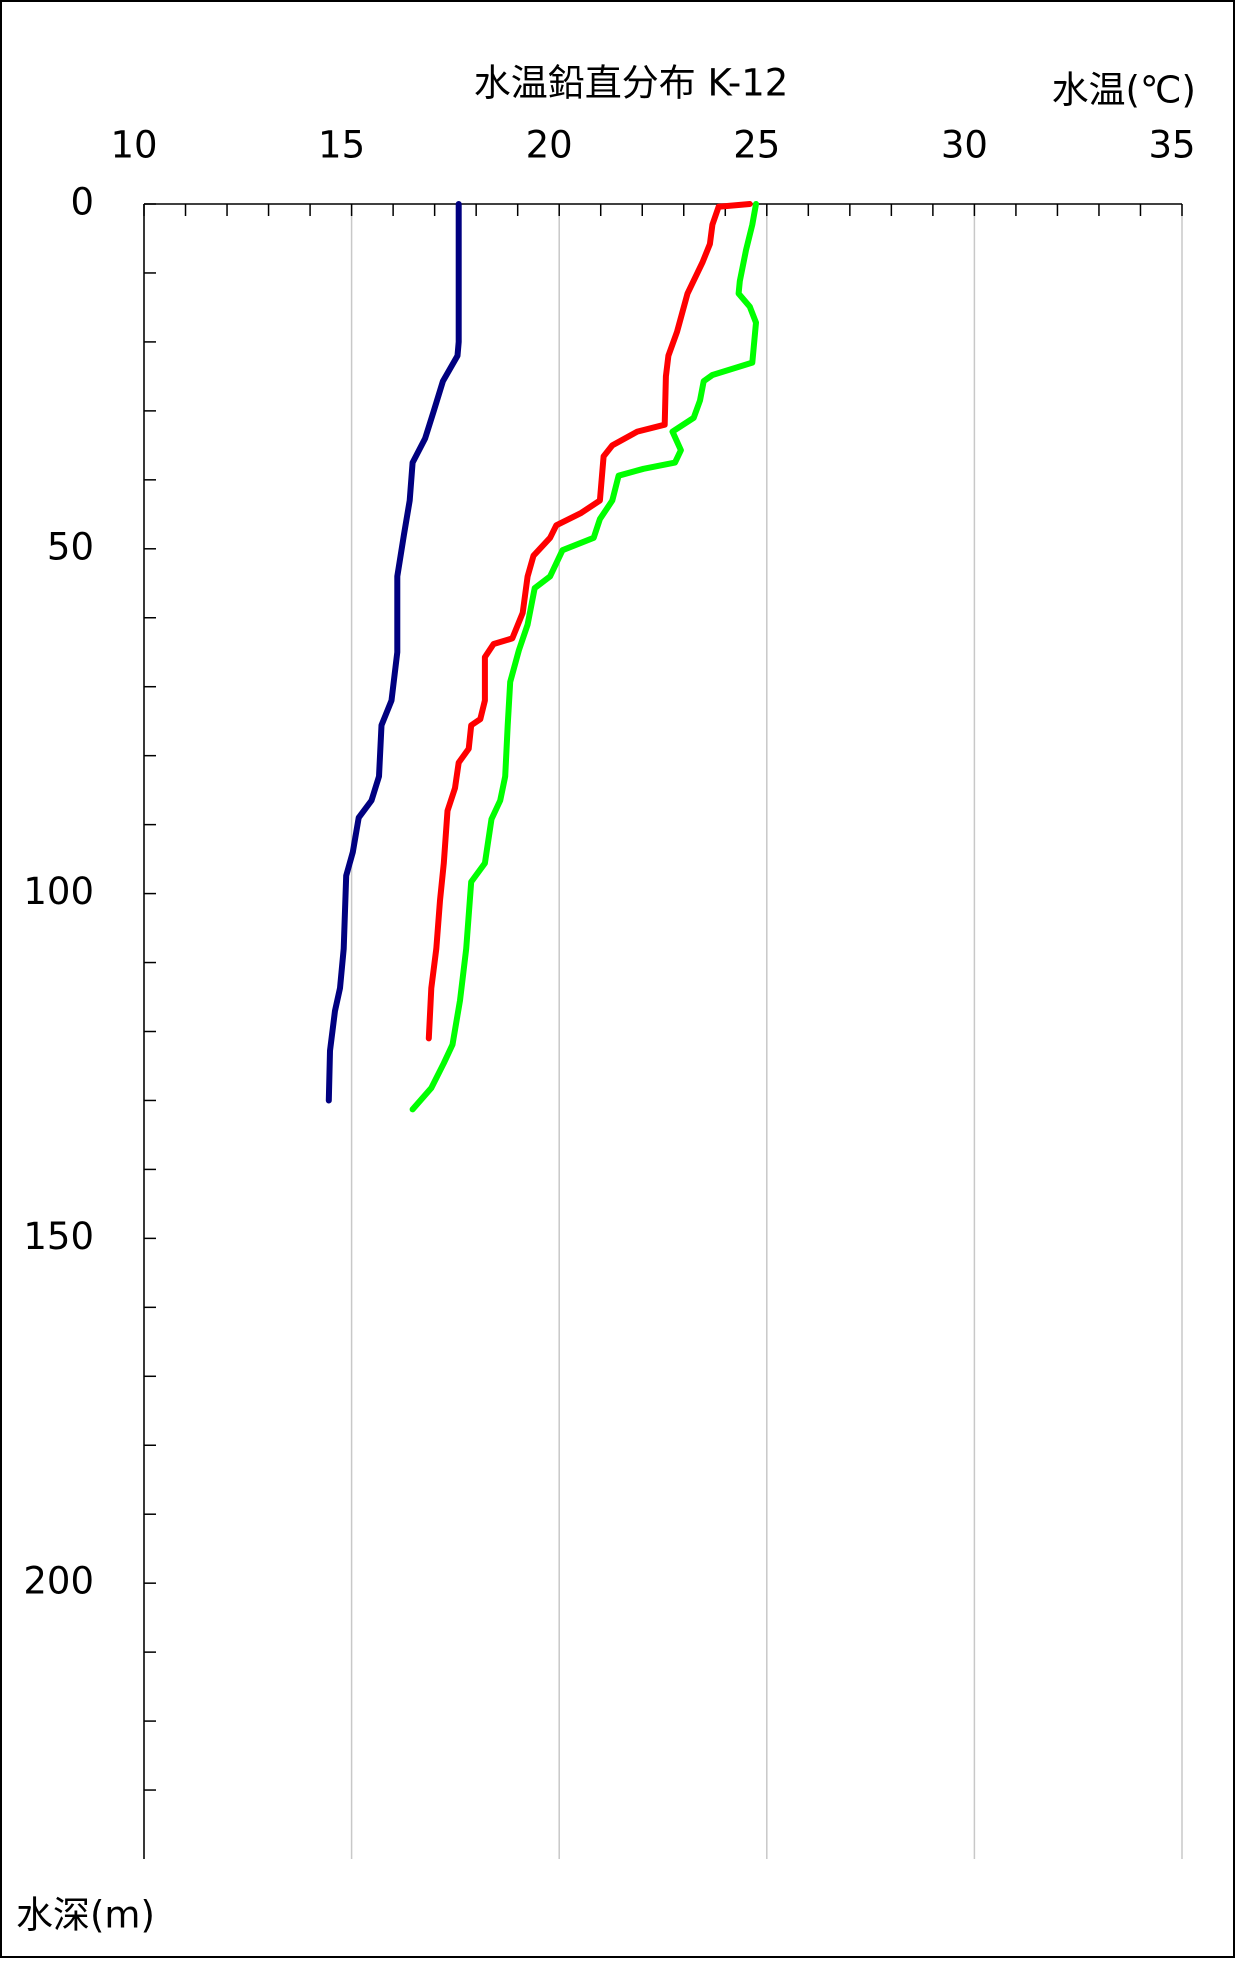 The image size is (1235, 1962). Describe the element at coordinates (964, 145) in the screenshot. I see `x-tick-label: 30` at that location.